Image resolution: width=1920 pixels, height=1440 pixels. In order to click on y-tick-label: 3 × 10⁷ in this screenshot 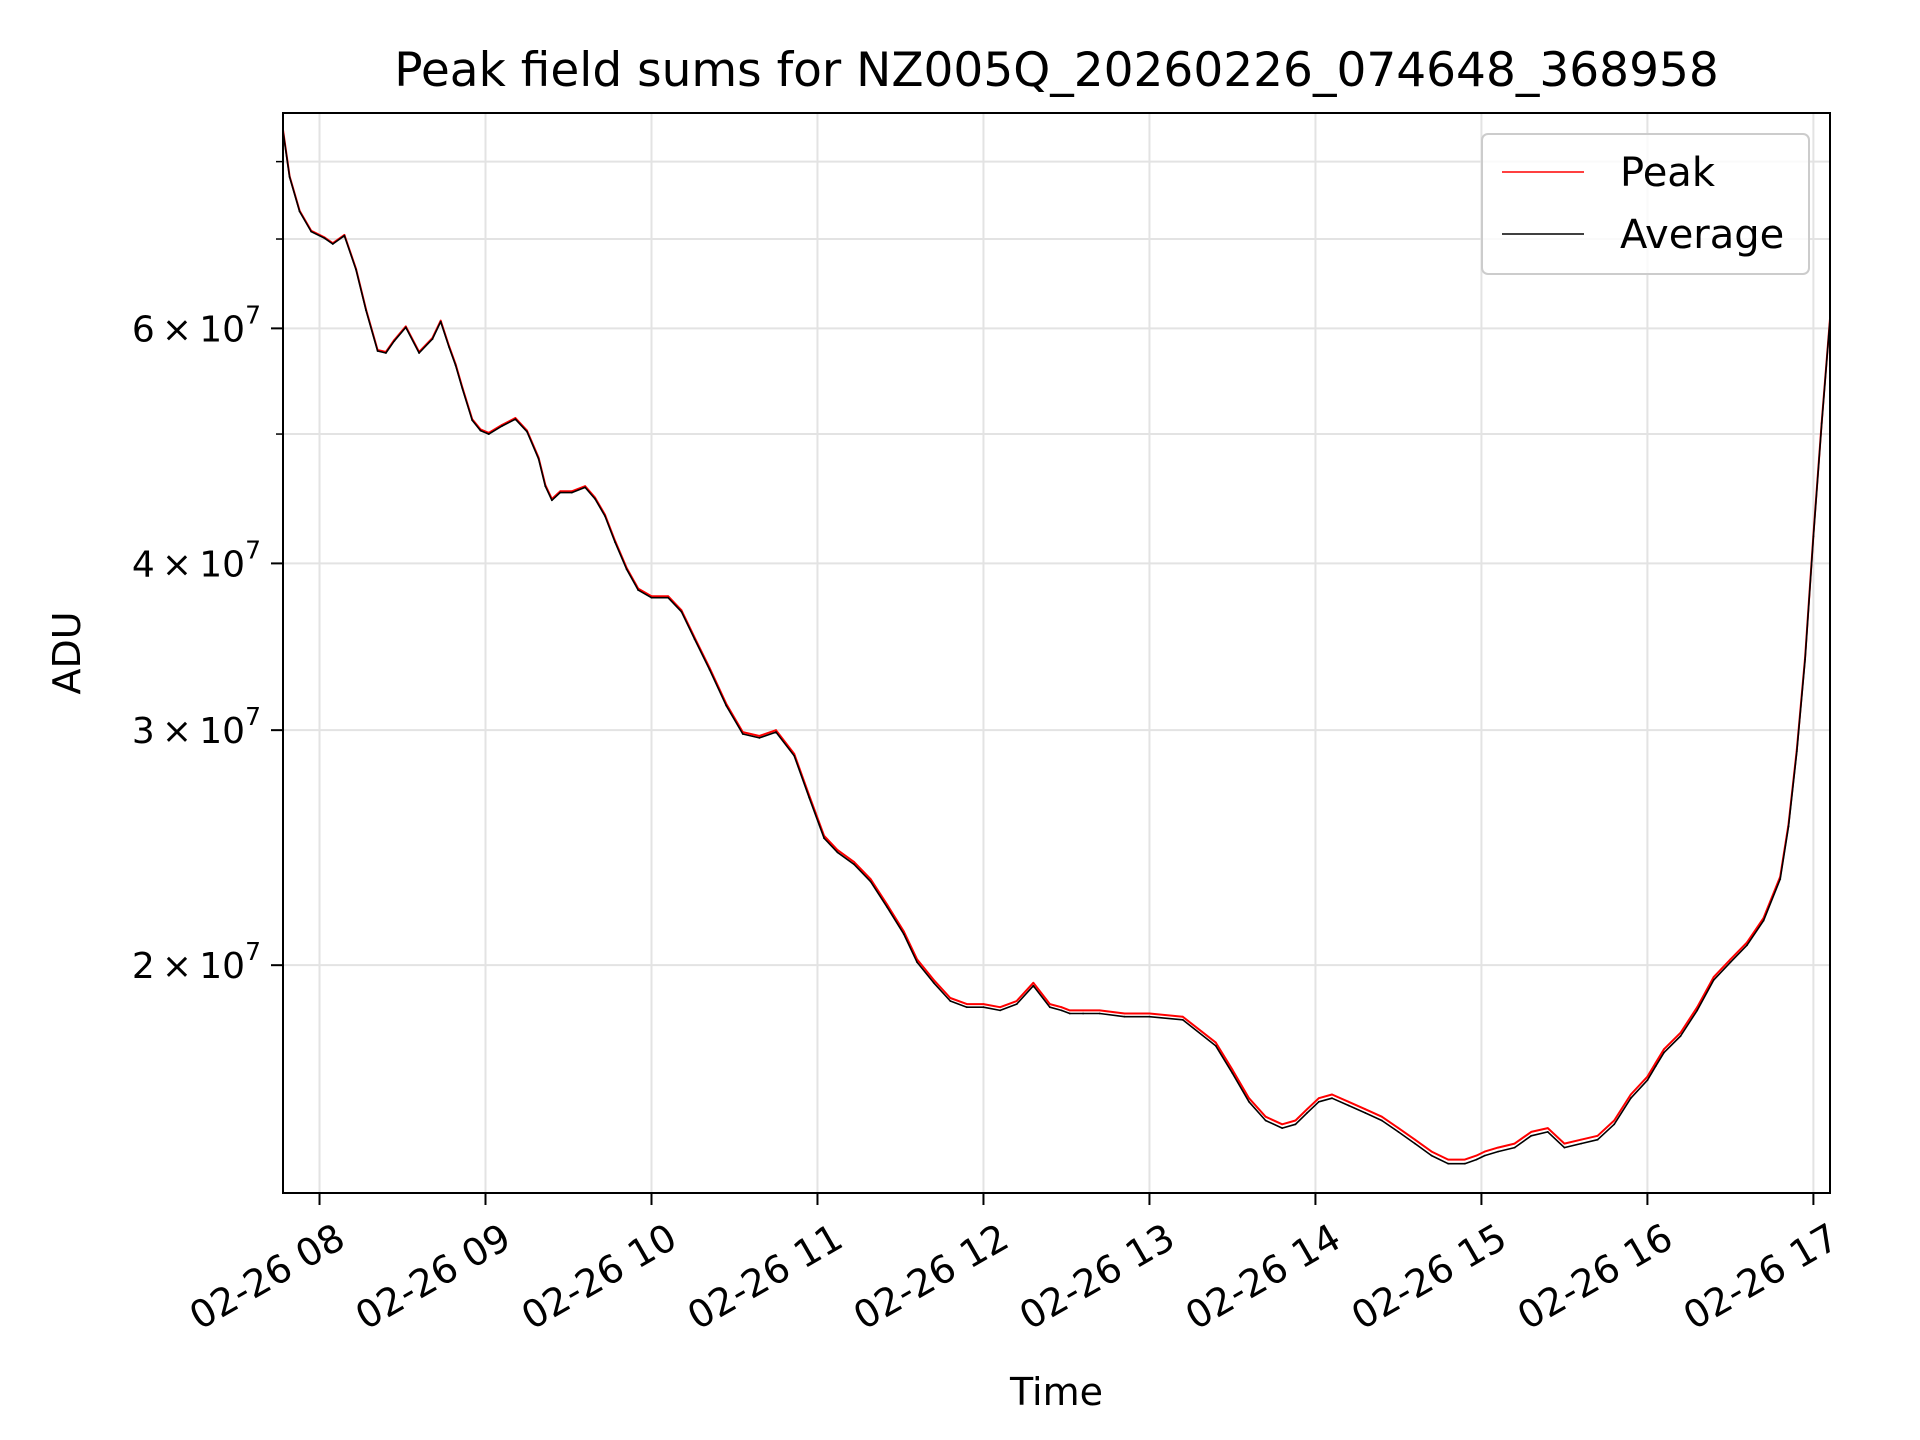, I will do `click(196, 727)`.